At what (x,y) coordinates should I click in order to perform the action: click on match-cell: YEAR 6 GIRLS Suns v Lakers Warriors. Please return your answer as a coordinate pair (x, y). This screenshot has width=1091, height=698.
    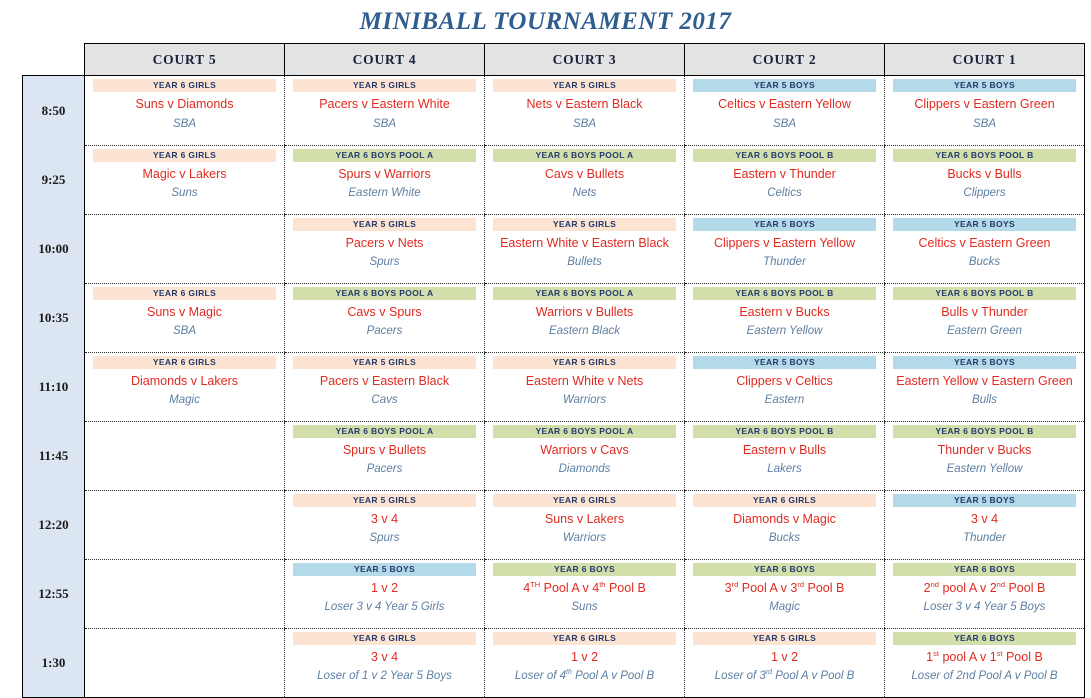
    Looking at the image, I should click on (584, 525).